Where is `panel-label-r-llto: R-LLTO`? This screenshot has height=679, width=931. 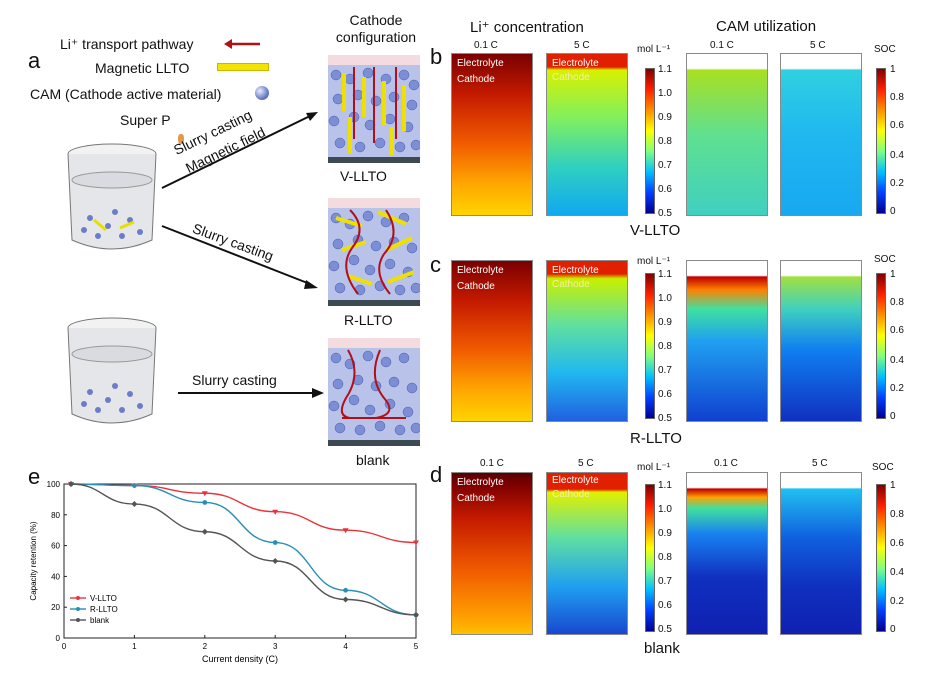 panel-label-r-llto: R-LLTO is located at coordinates (656, 438).